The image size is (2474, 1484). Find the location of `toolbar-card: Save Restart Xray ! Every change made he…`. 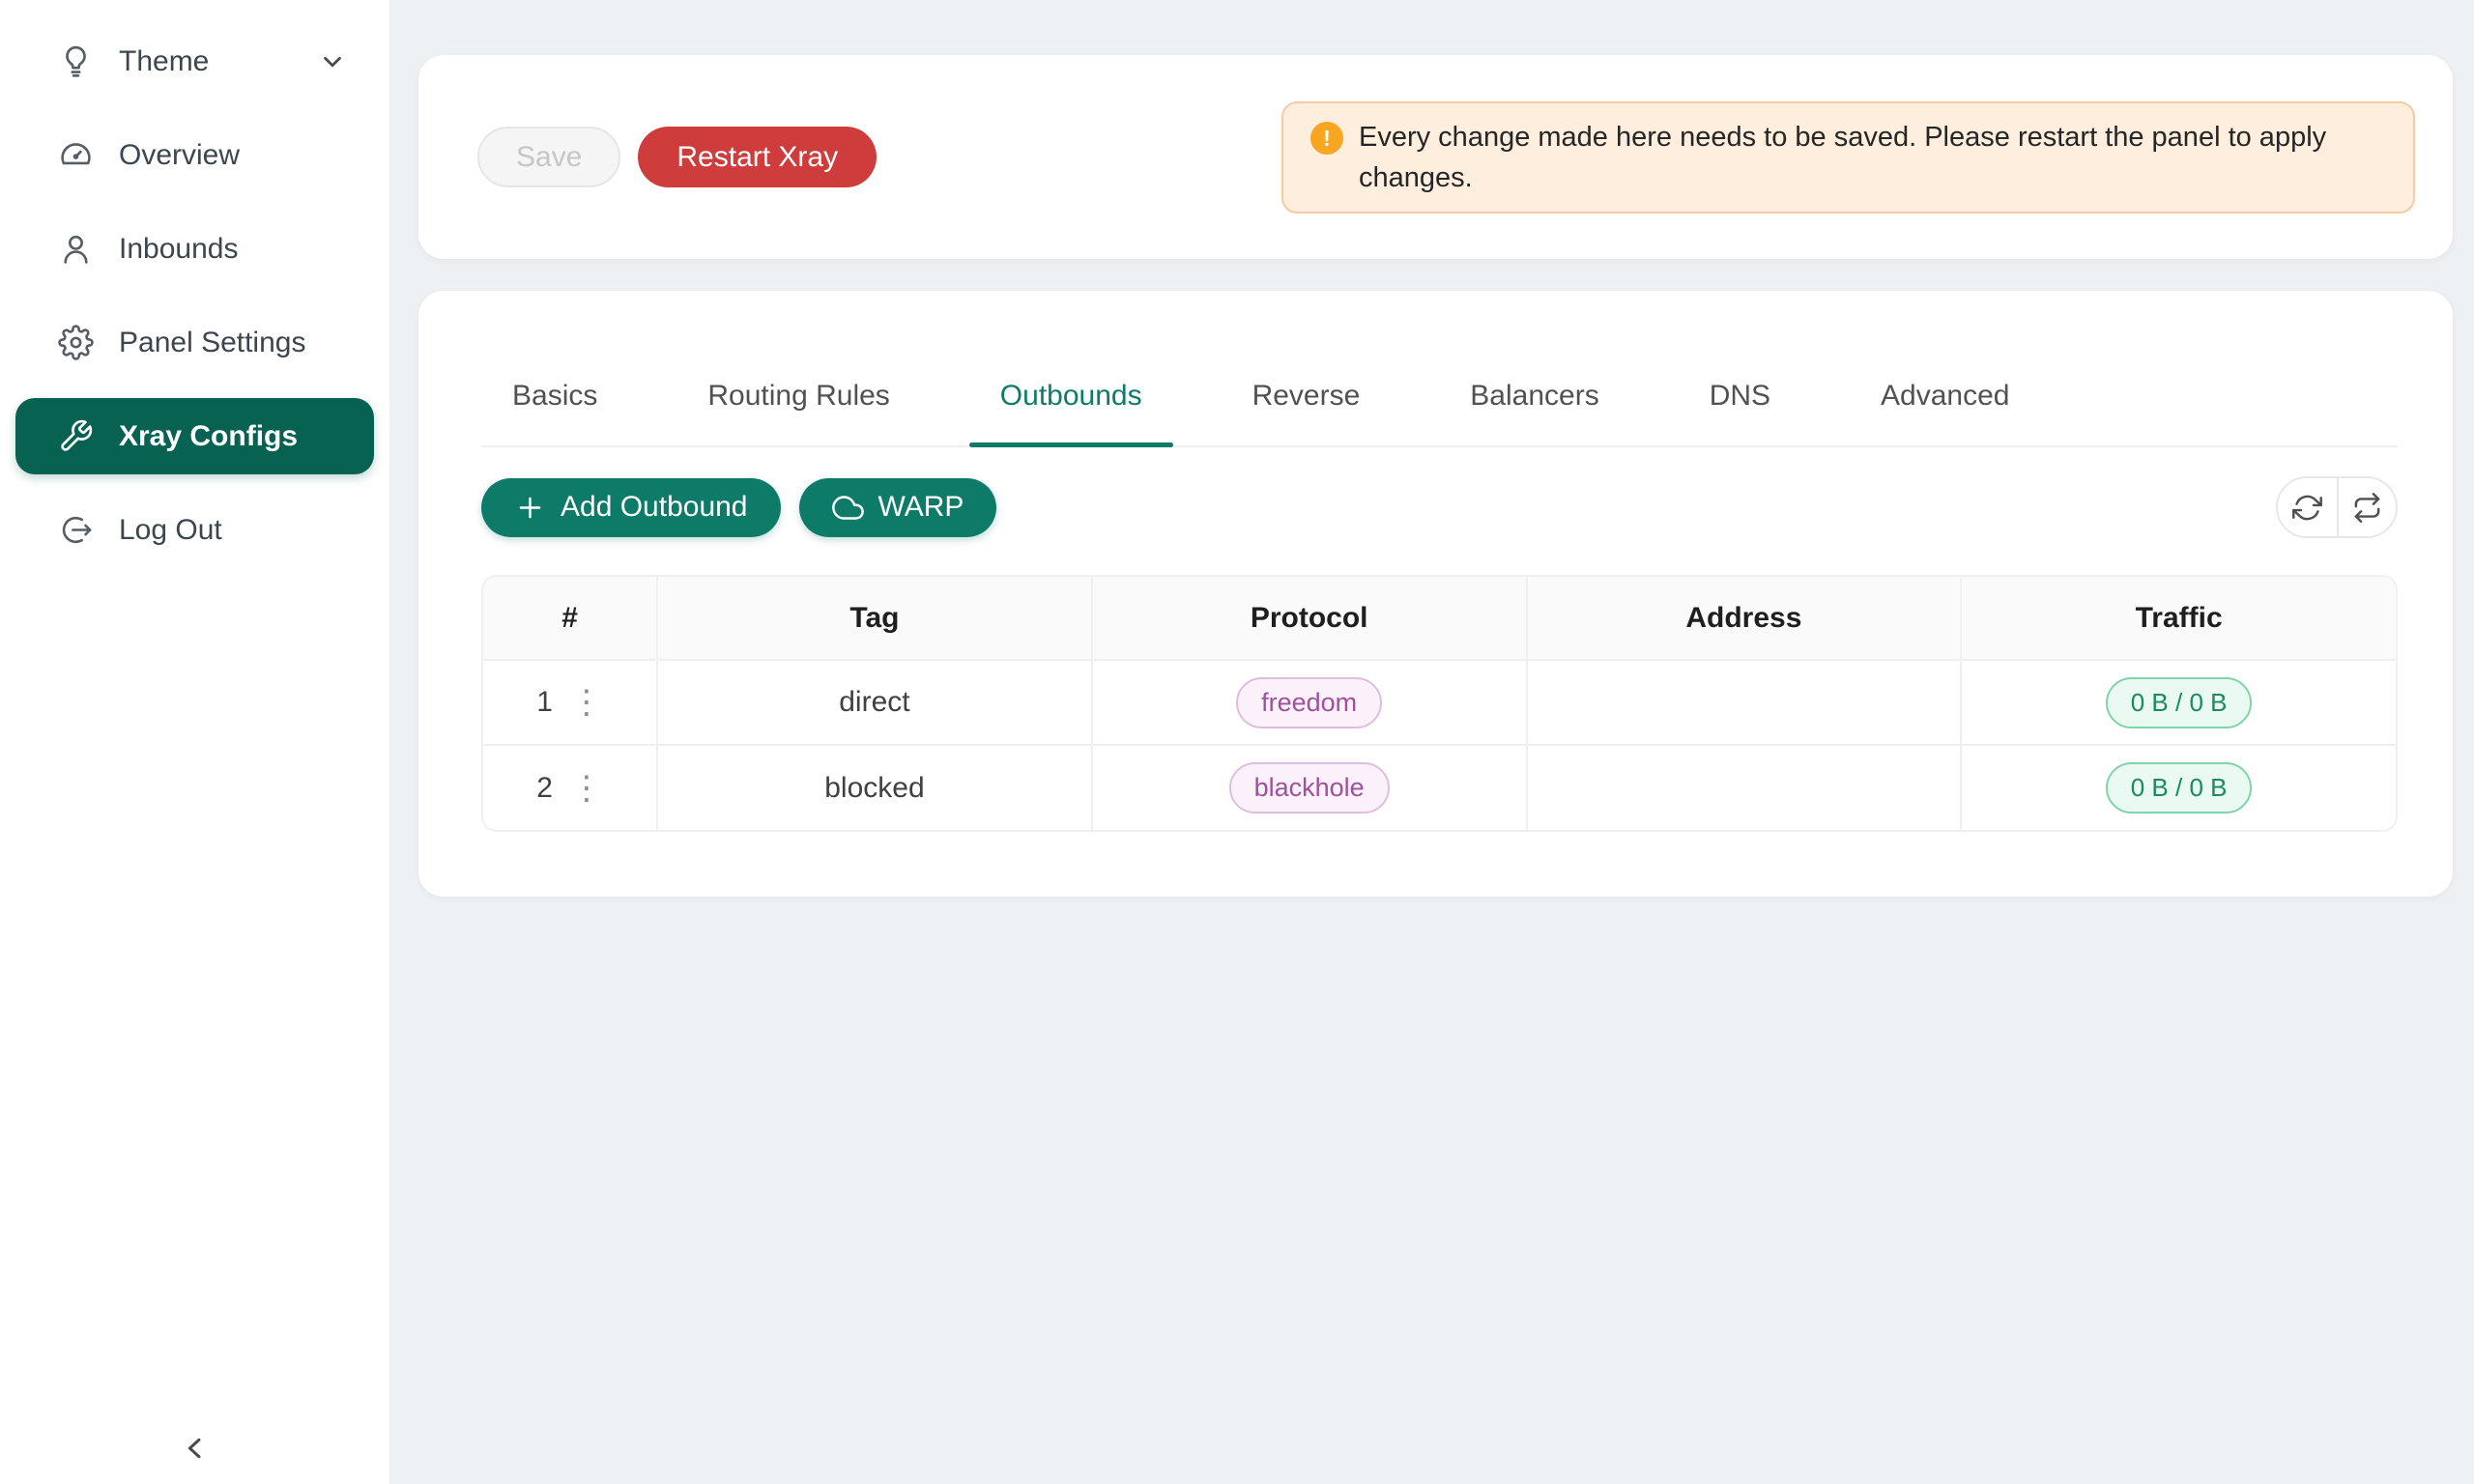

toolbar-card: Save Restart Xray ! Every change made he… is located at coordinates (1436, 157).